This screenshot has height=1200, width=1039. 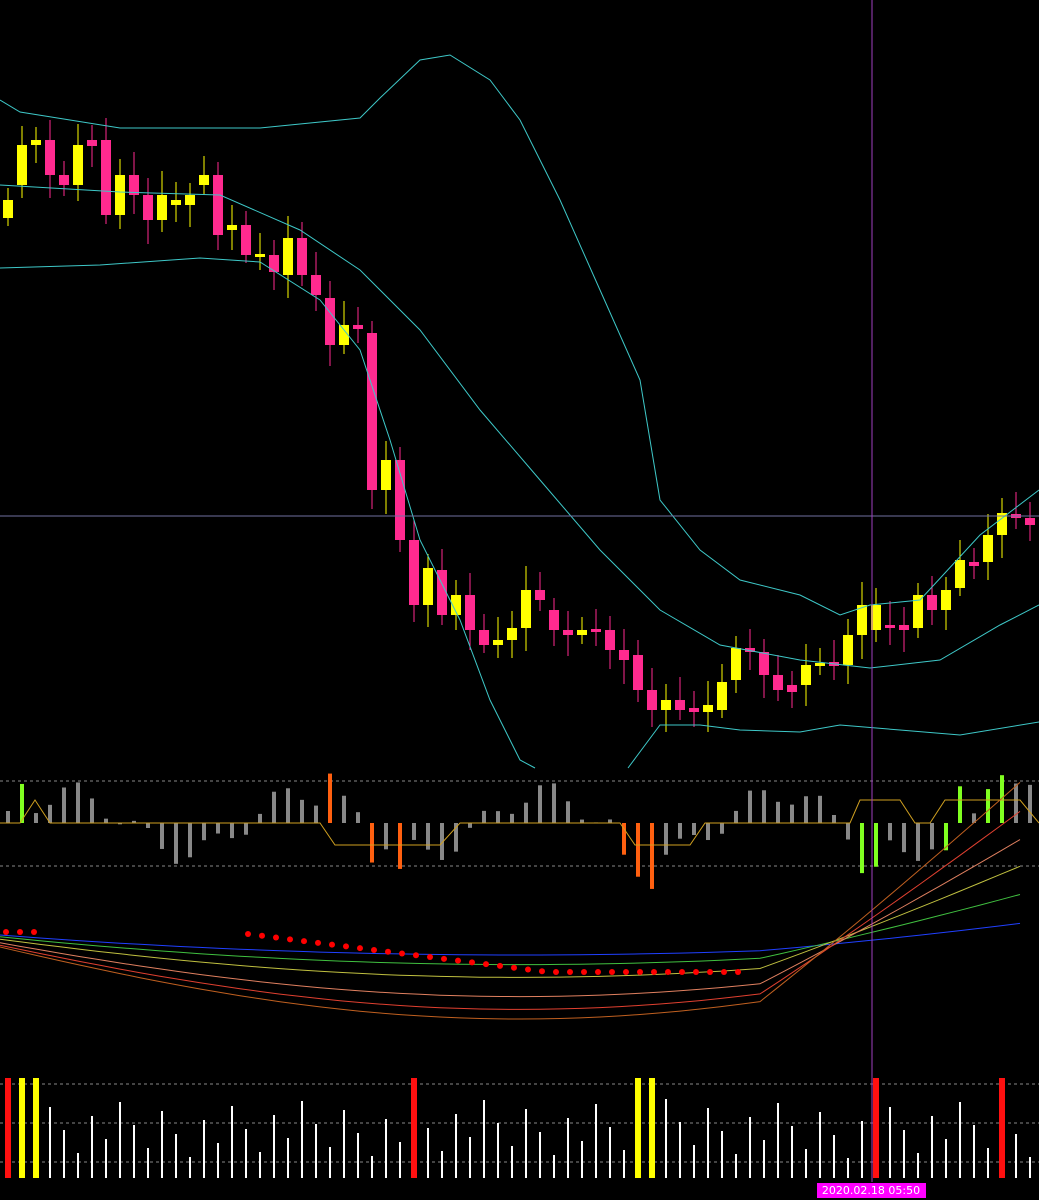 I want to click on volume-panel, so click(x=519, y=1128).